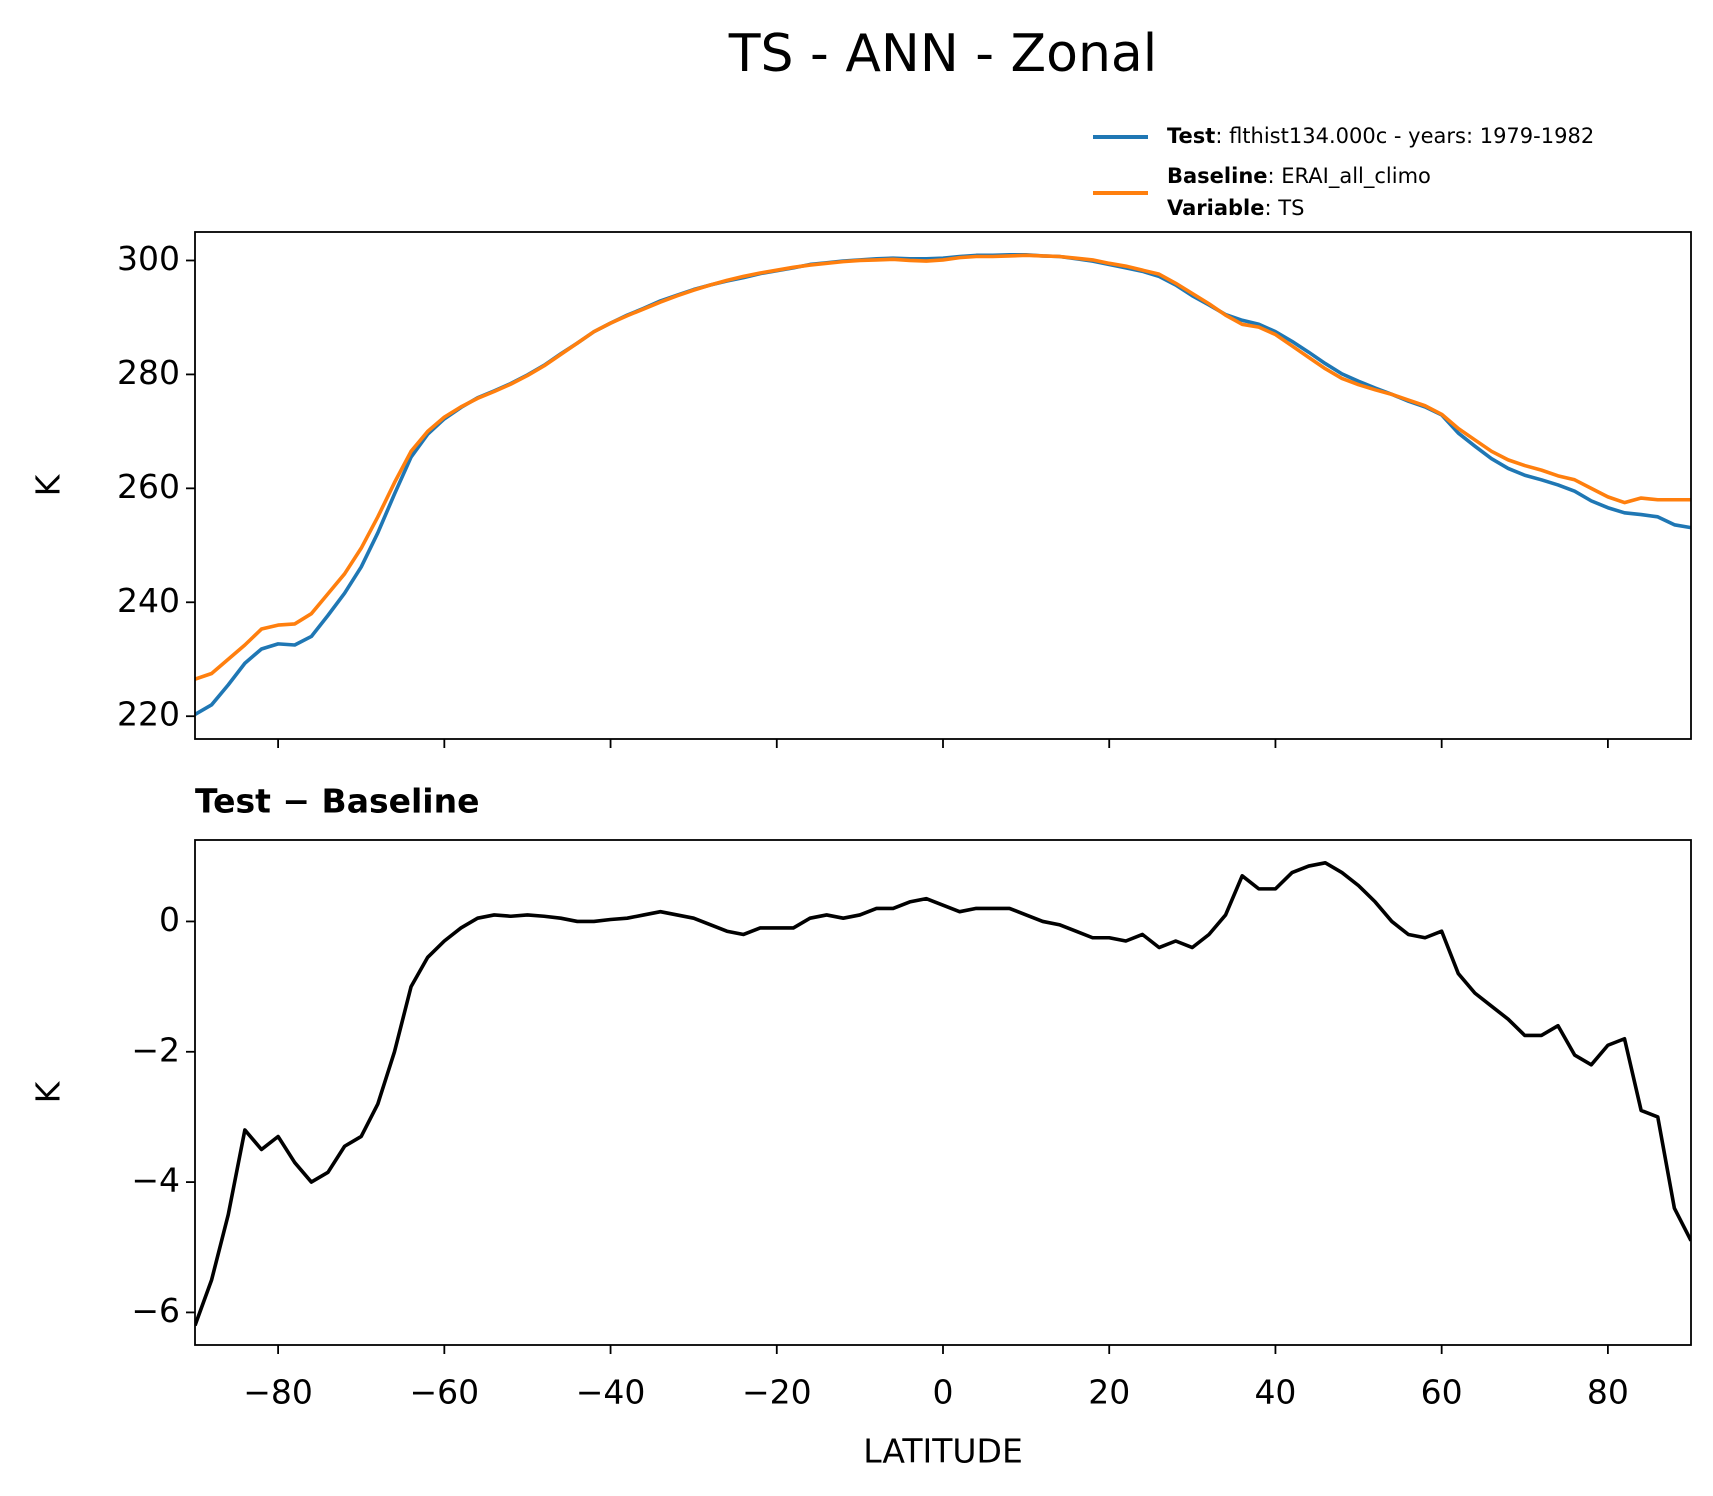  What do you see at coordinates (148, 486) in the screenshot?
I see `y-tick-label: 260` at bounding box center [148, 486].